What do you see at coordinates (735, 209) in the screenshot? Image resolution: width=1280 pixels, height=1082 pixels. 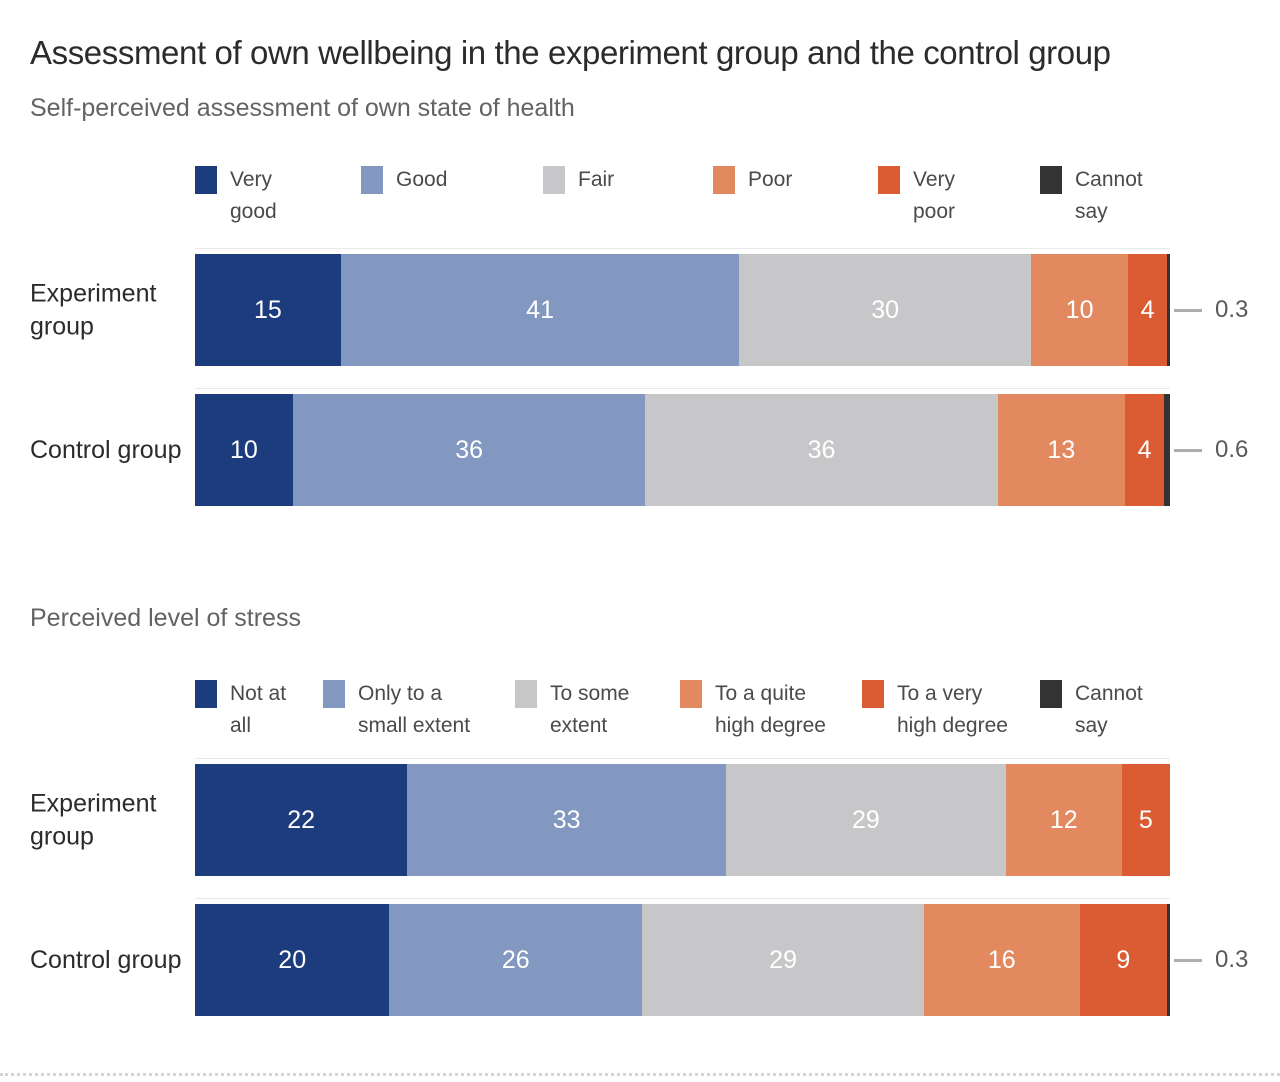 I see `legend: Very good Good Fair Poor Very poor Cannot say` at bounding box center [735, 209].